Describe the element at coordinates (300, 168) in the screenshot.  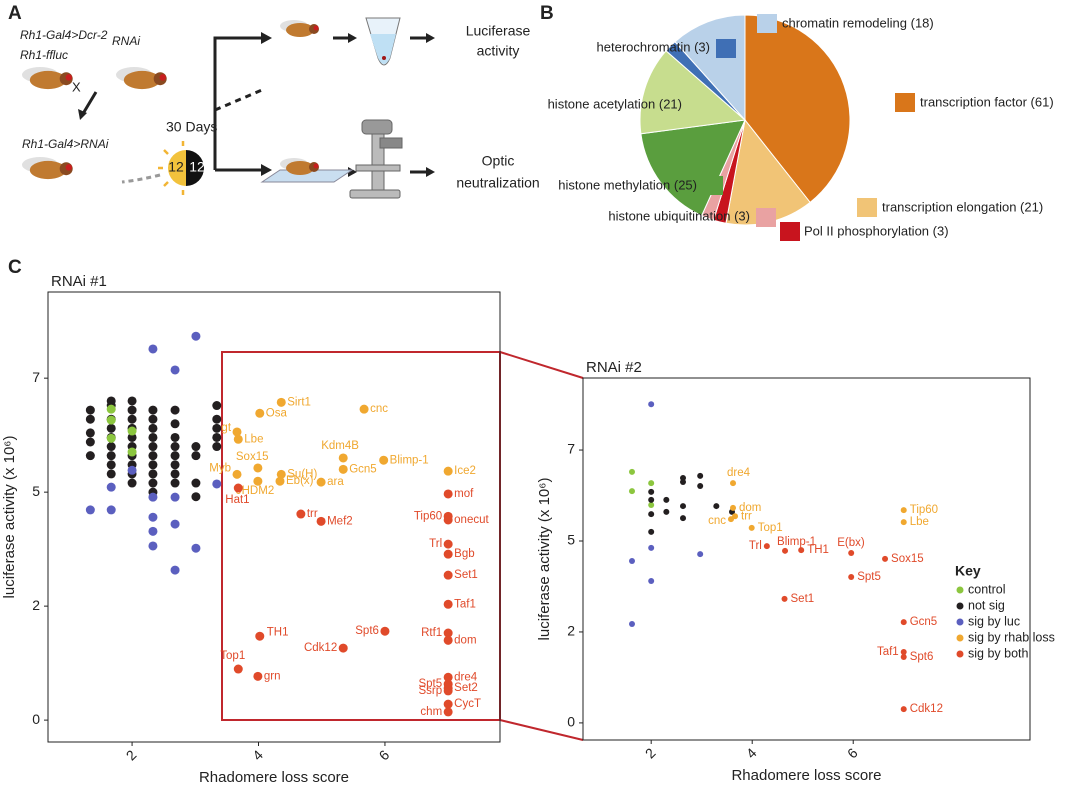
I see `fly-body` at that location.